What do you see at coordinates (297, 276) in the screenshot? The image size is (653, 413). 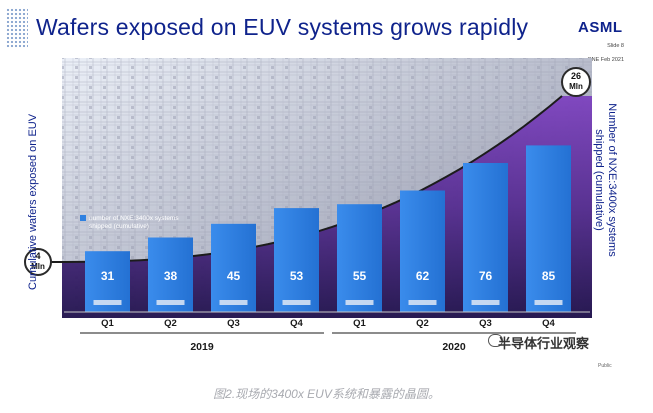 I see `bar-value-label: 53` at bounding box center [297, 276].